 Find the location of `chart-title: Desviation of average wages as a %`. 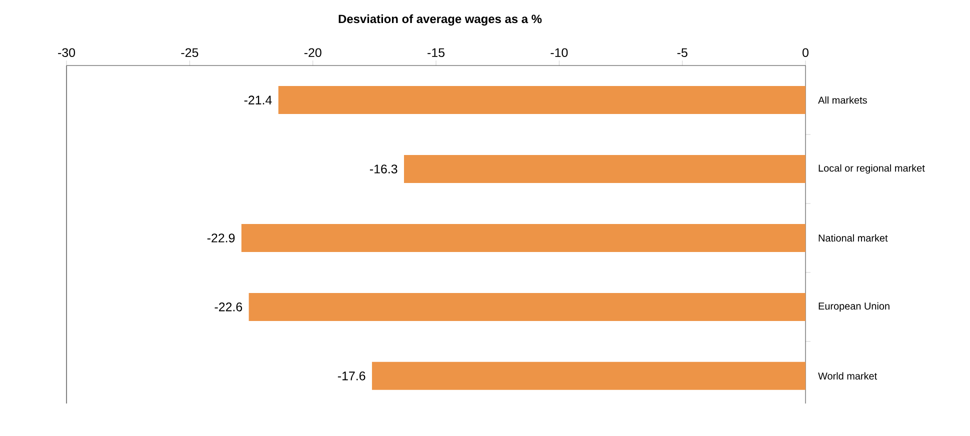

chart-title: Desviation of average wages as a % is located at coordinates (440, 20).